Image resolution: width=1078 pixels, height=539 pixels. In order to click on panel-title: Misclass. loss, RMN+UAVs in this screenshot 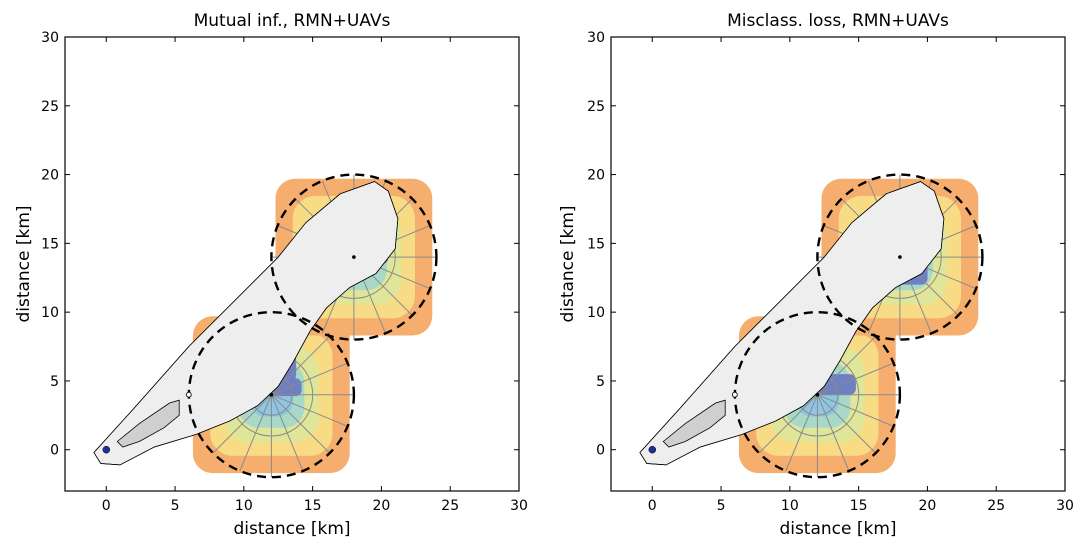, I will do `click(838, 21)`.